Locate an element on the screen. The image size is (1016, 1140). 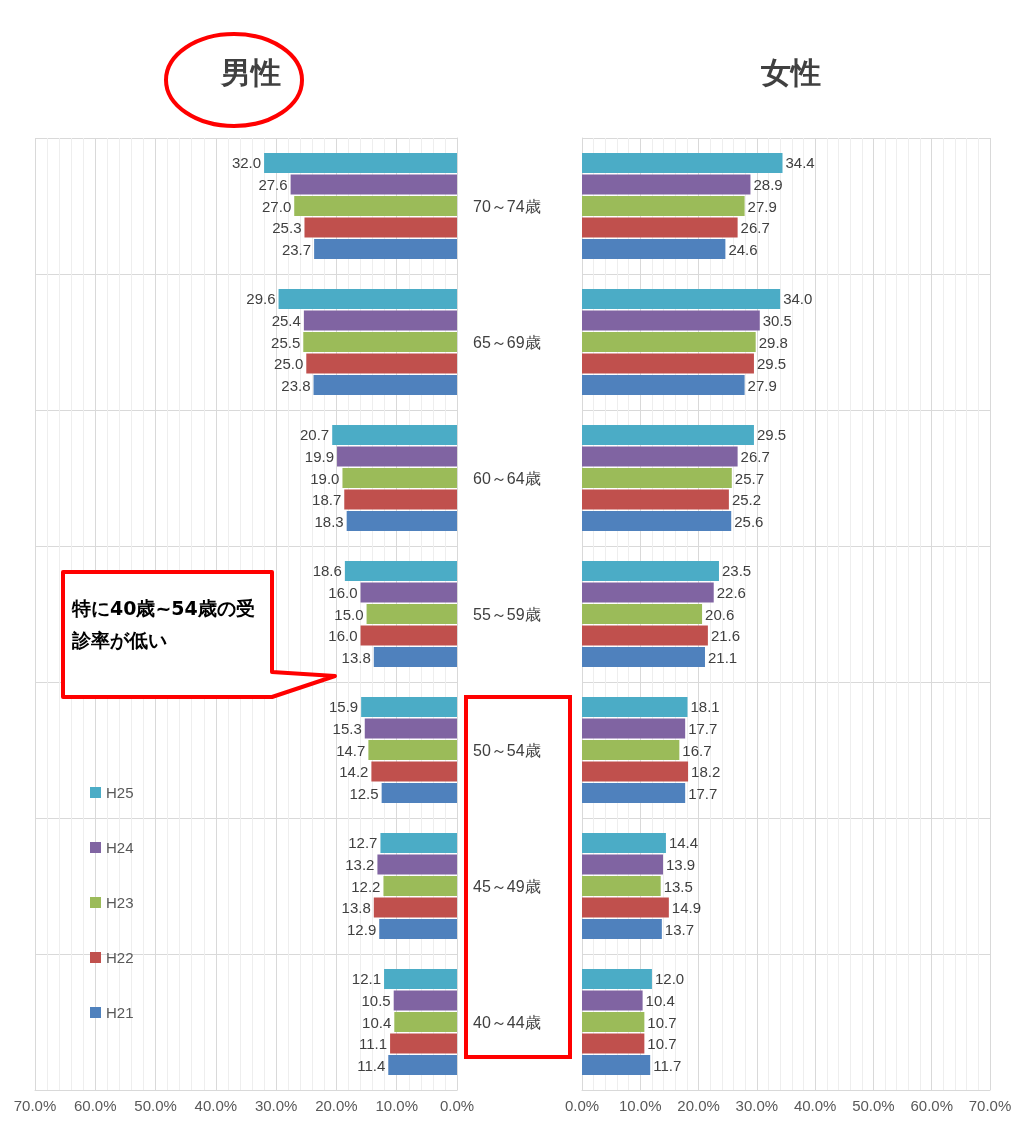
x-tick-label: 40.0% is located at coordinates (216, 1105).